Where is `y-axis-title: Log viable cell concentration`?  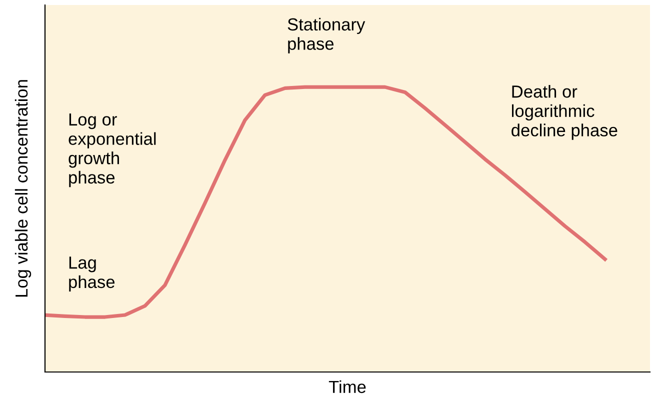
y-axis-title: Log viable cell concentration is located at coordinates (23, 188).